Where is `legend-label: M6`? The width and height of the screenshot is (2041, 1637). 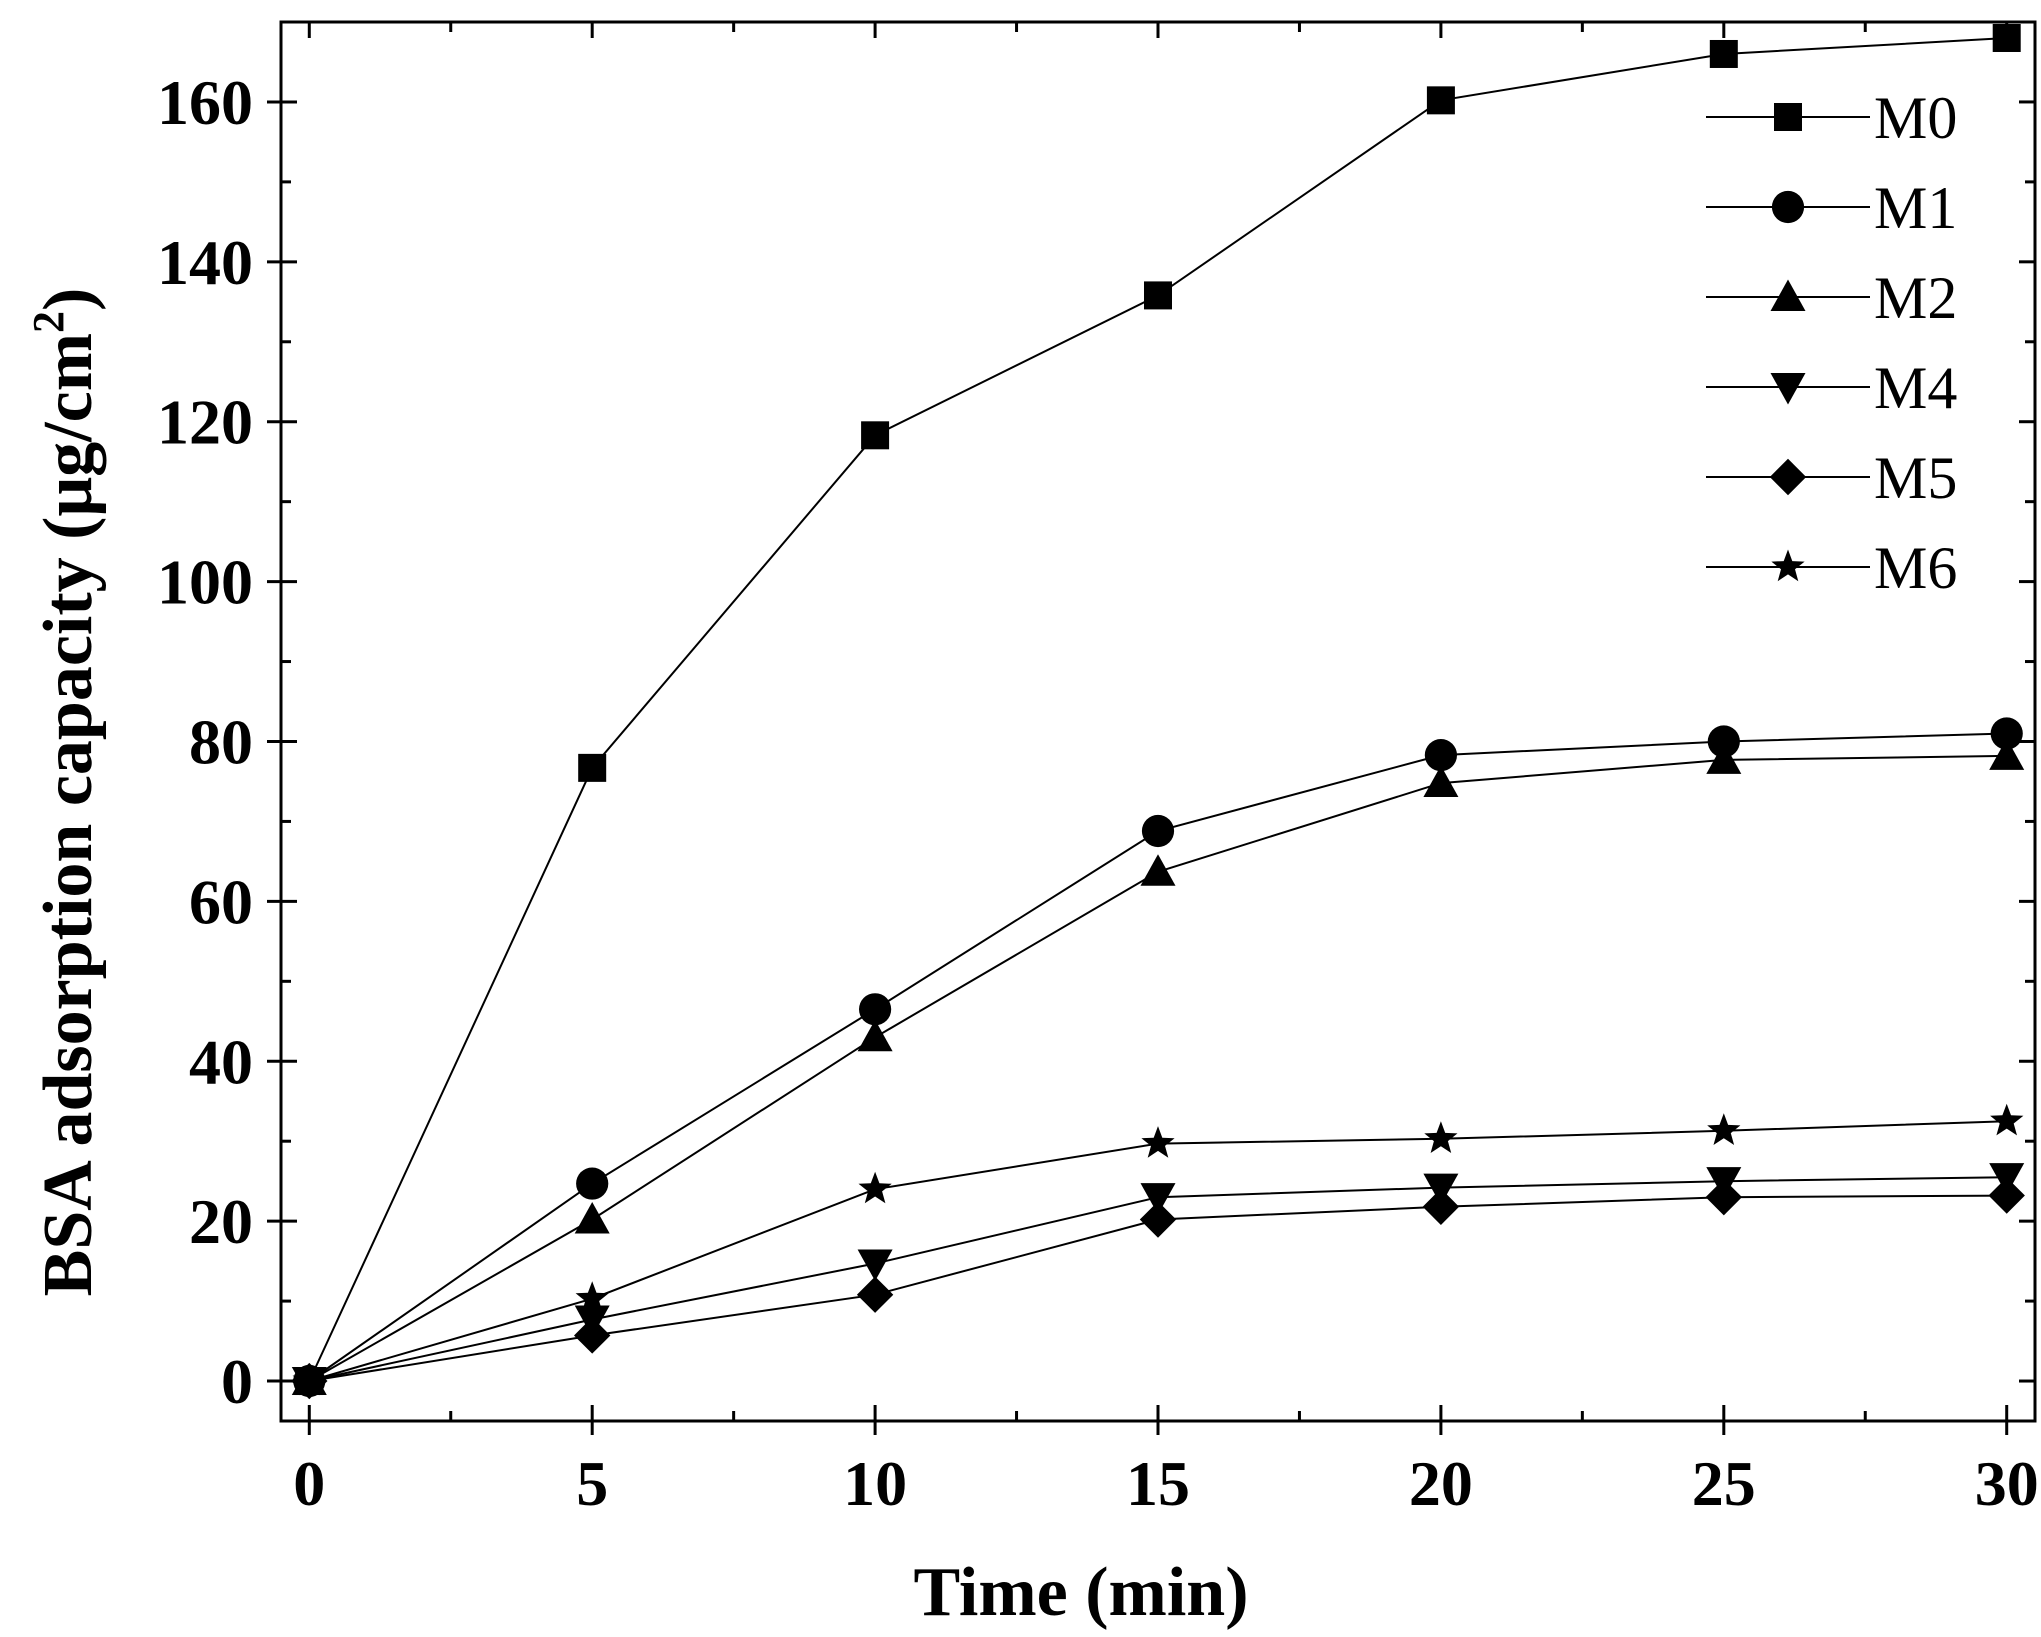 legend-label: M6 is located at coordinates (1915, 568).